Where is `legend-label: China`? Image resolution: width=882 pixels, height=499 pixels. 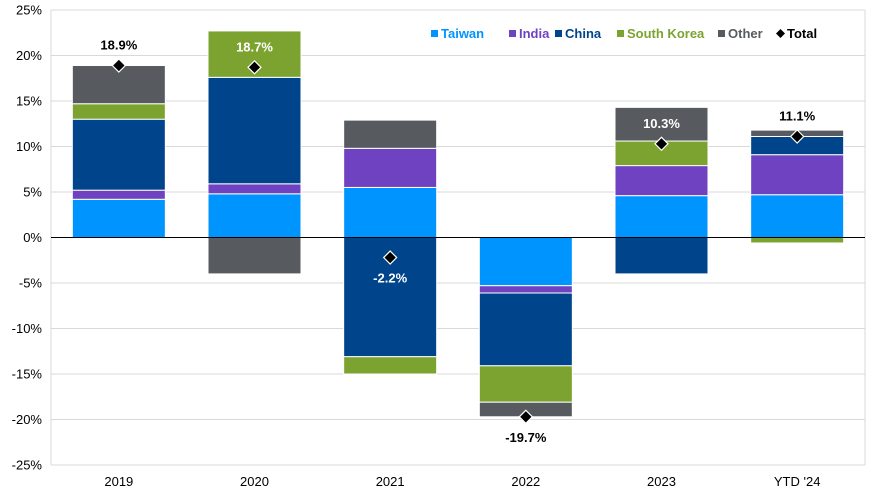
legend-label: China is located at coordinates (583, 33).